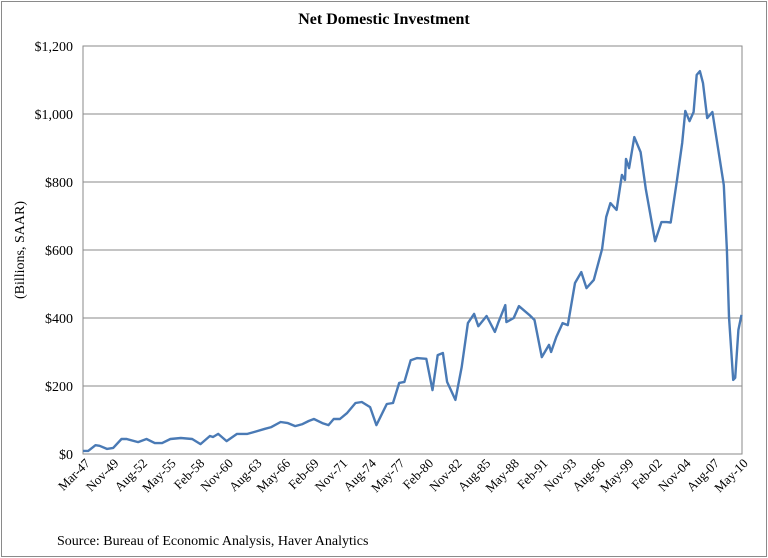  What do you see at coordinates (59, 387) in the screenshot?
I see `y-tick-label: $200` at bounding box center [59, 387].